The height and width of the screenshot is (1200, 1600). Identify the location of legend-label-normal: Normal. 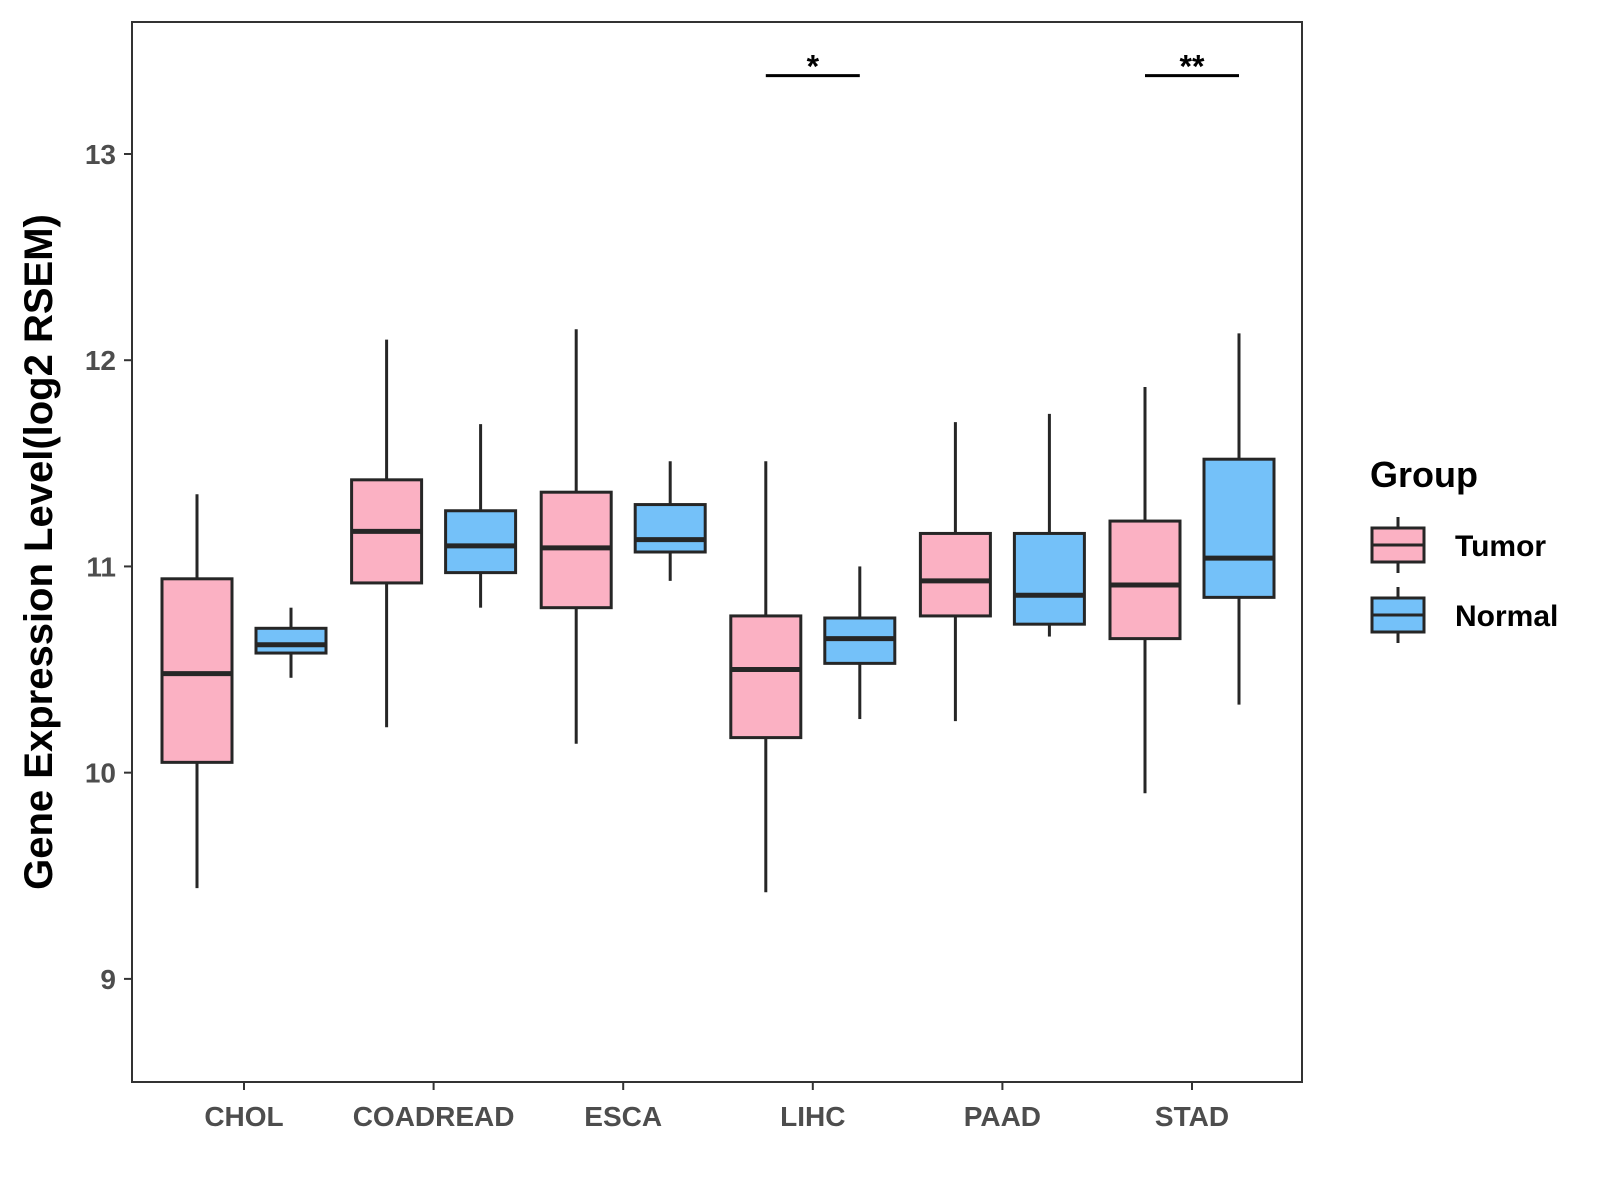
(1506, 616).